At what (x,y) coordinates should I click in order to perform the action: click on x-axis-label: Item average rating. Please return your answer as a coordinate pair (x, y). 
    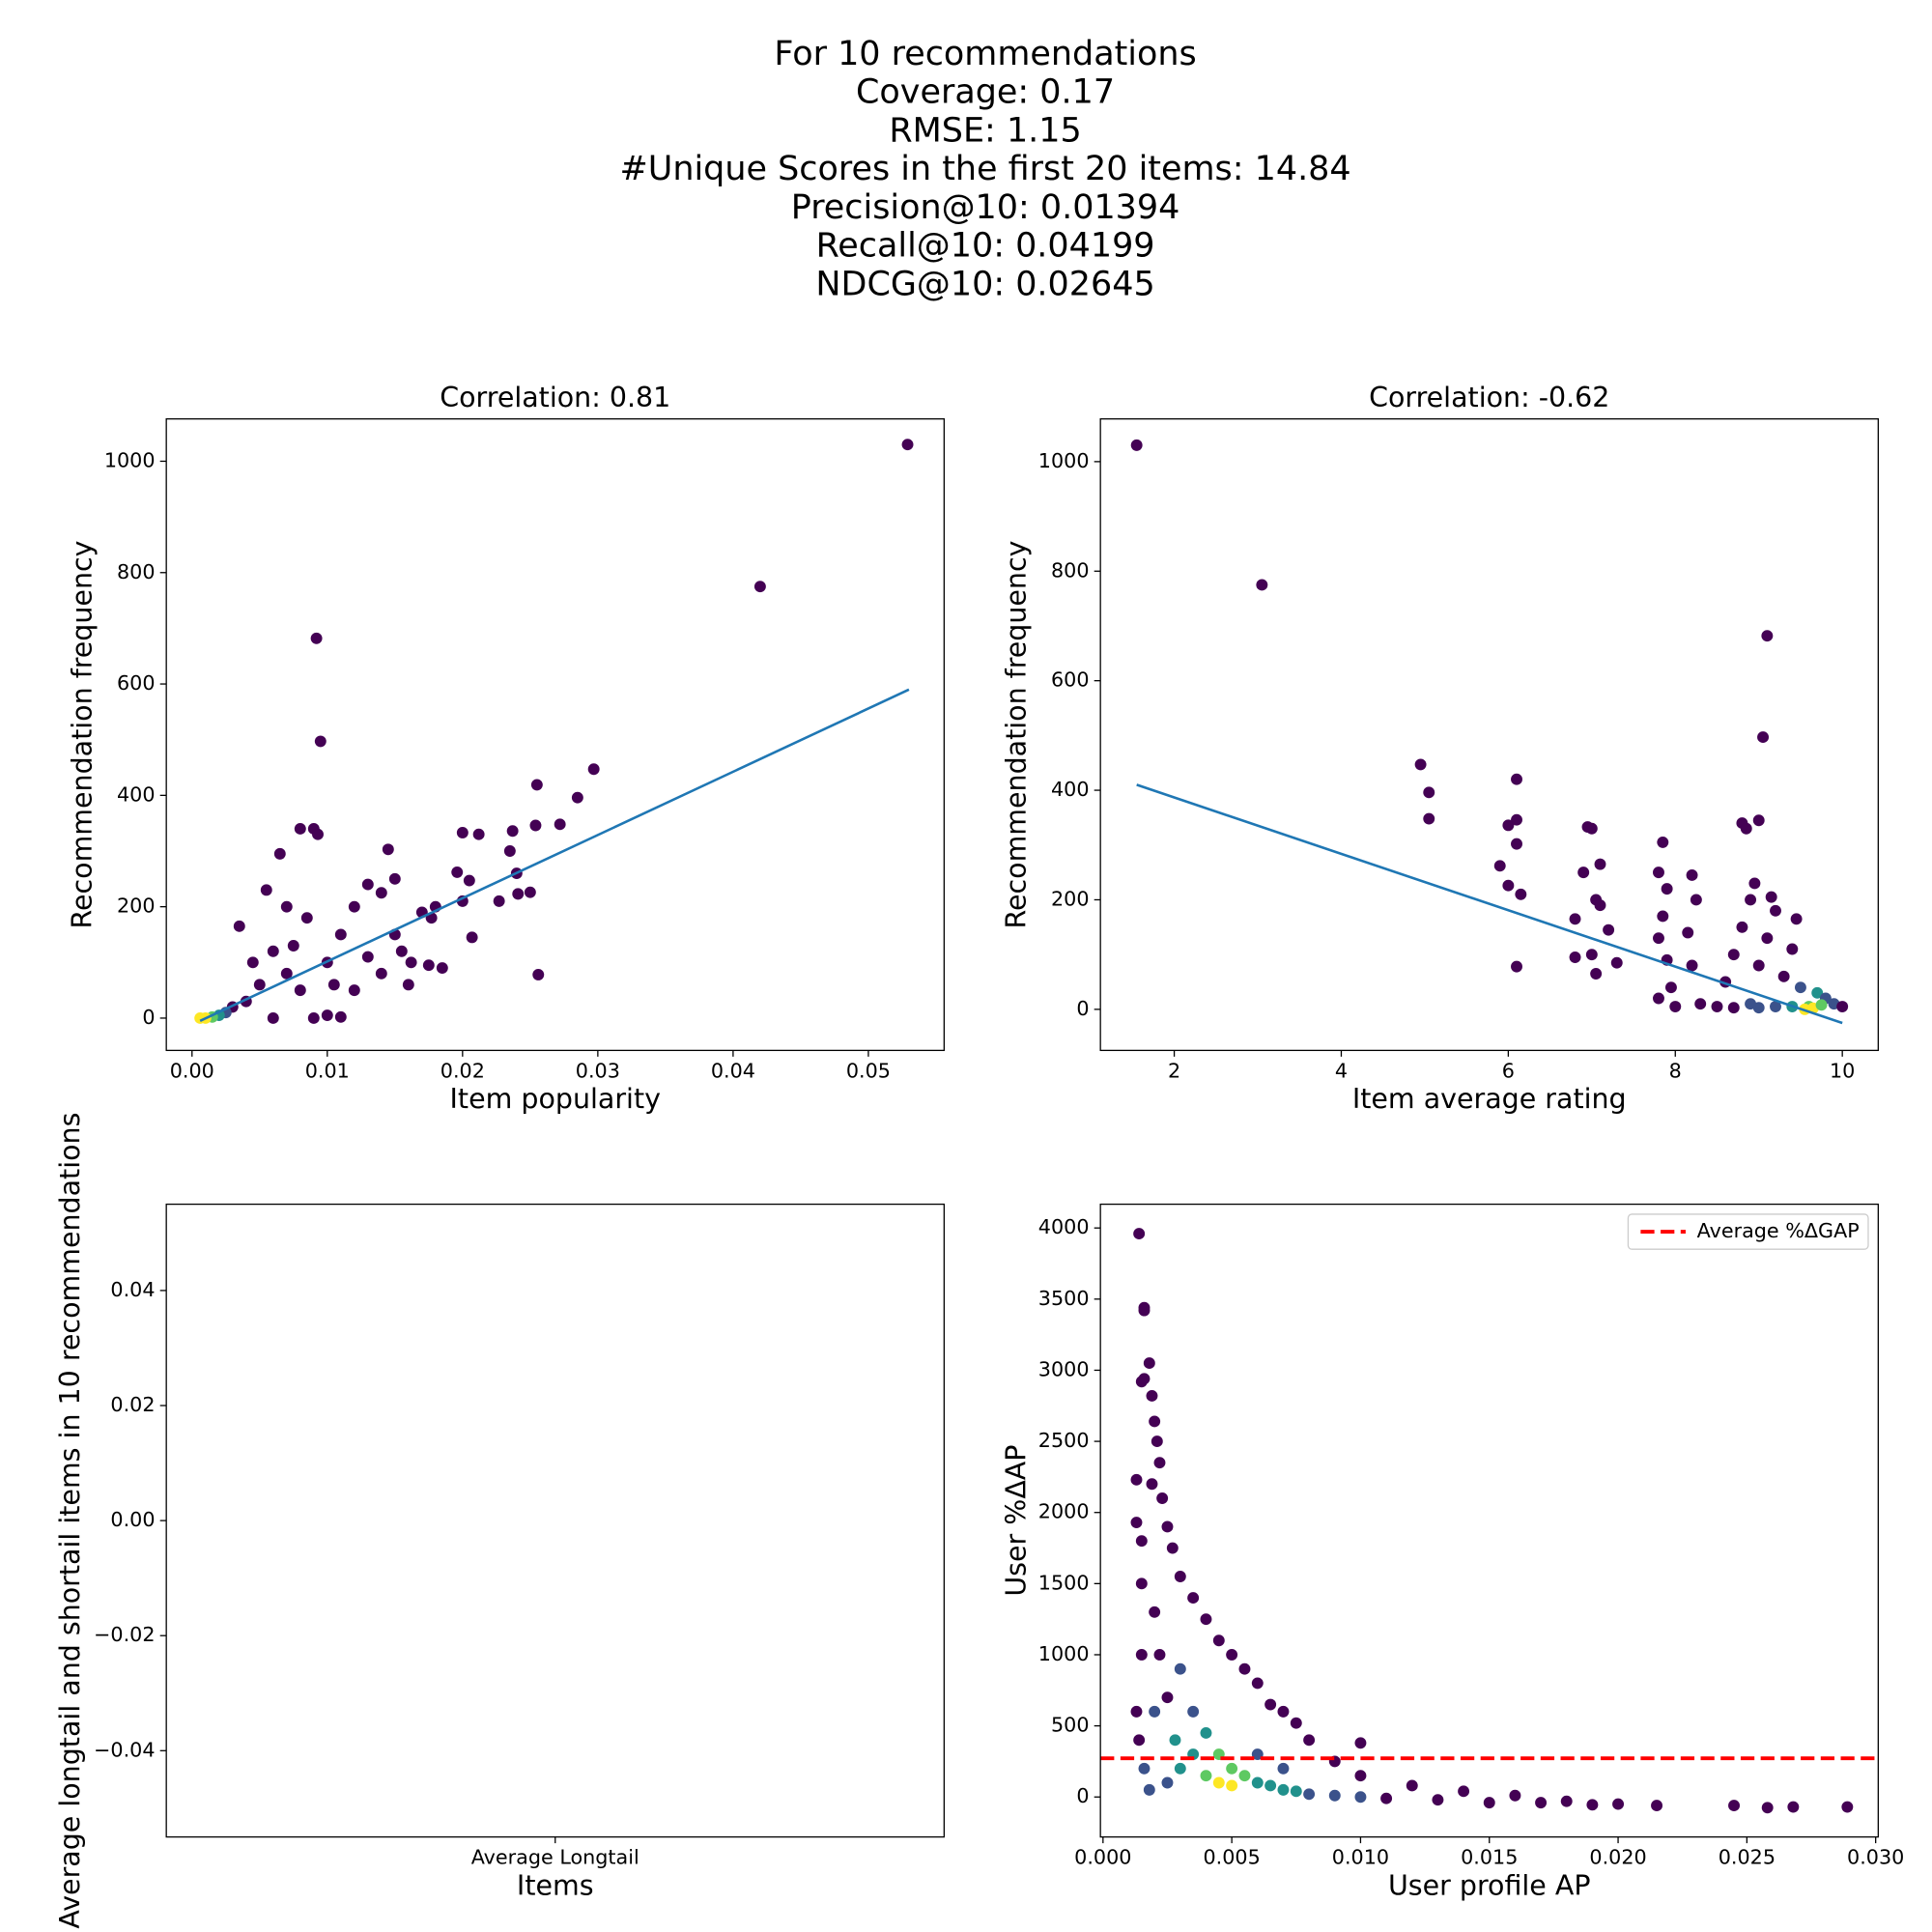
    Looking at the image, I should click on (1489, 1099).